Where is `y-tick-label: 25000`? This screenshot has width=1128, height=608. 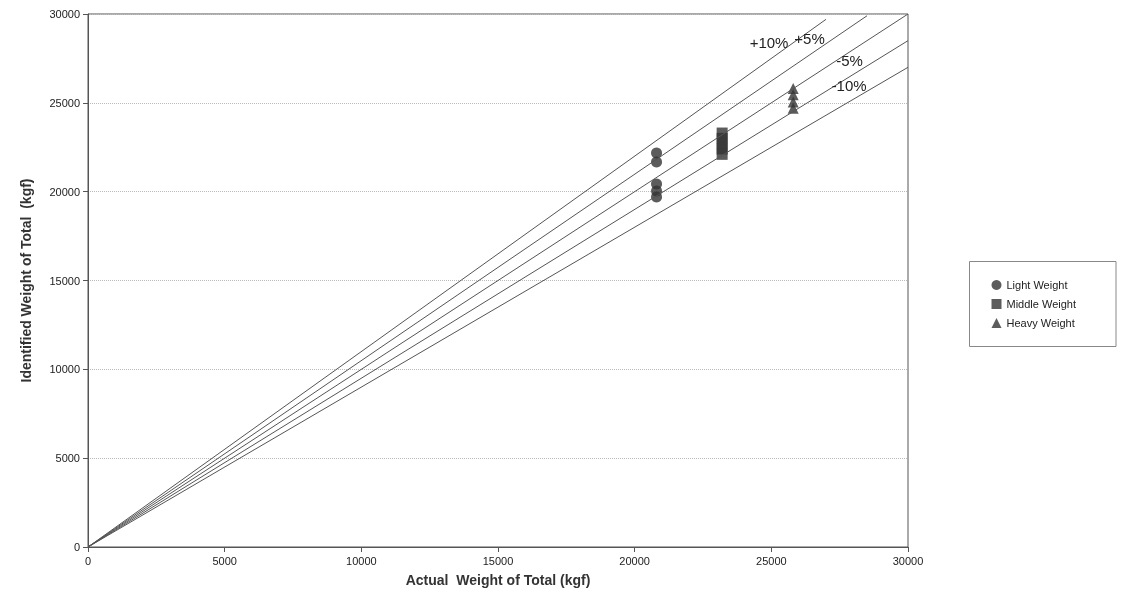 y-tick-label: 25000 is located at coordinates (64, 102).